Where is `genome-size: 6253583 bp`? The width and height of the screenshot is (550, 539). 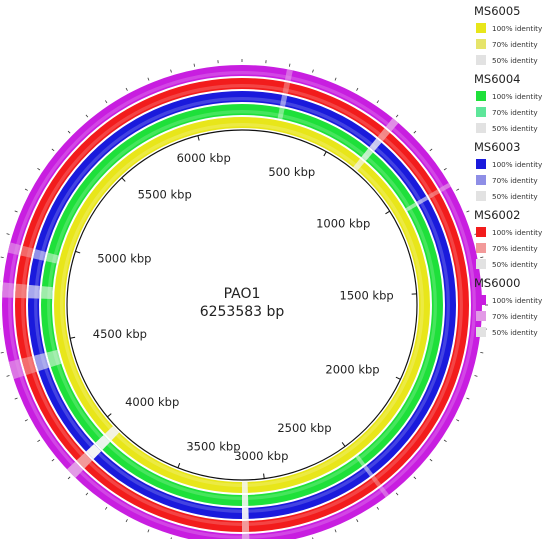
genome-size: 6253583 bp is located at coordinates (242, 312).